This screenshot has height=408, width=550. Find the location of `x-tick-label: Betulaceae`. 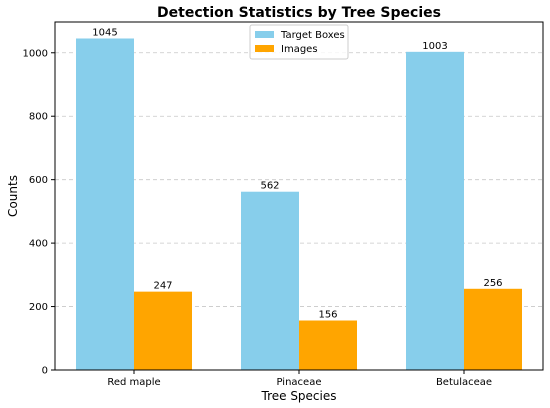

x-tick-label: Betulaceae is located at coordinates (464, 382).